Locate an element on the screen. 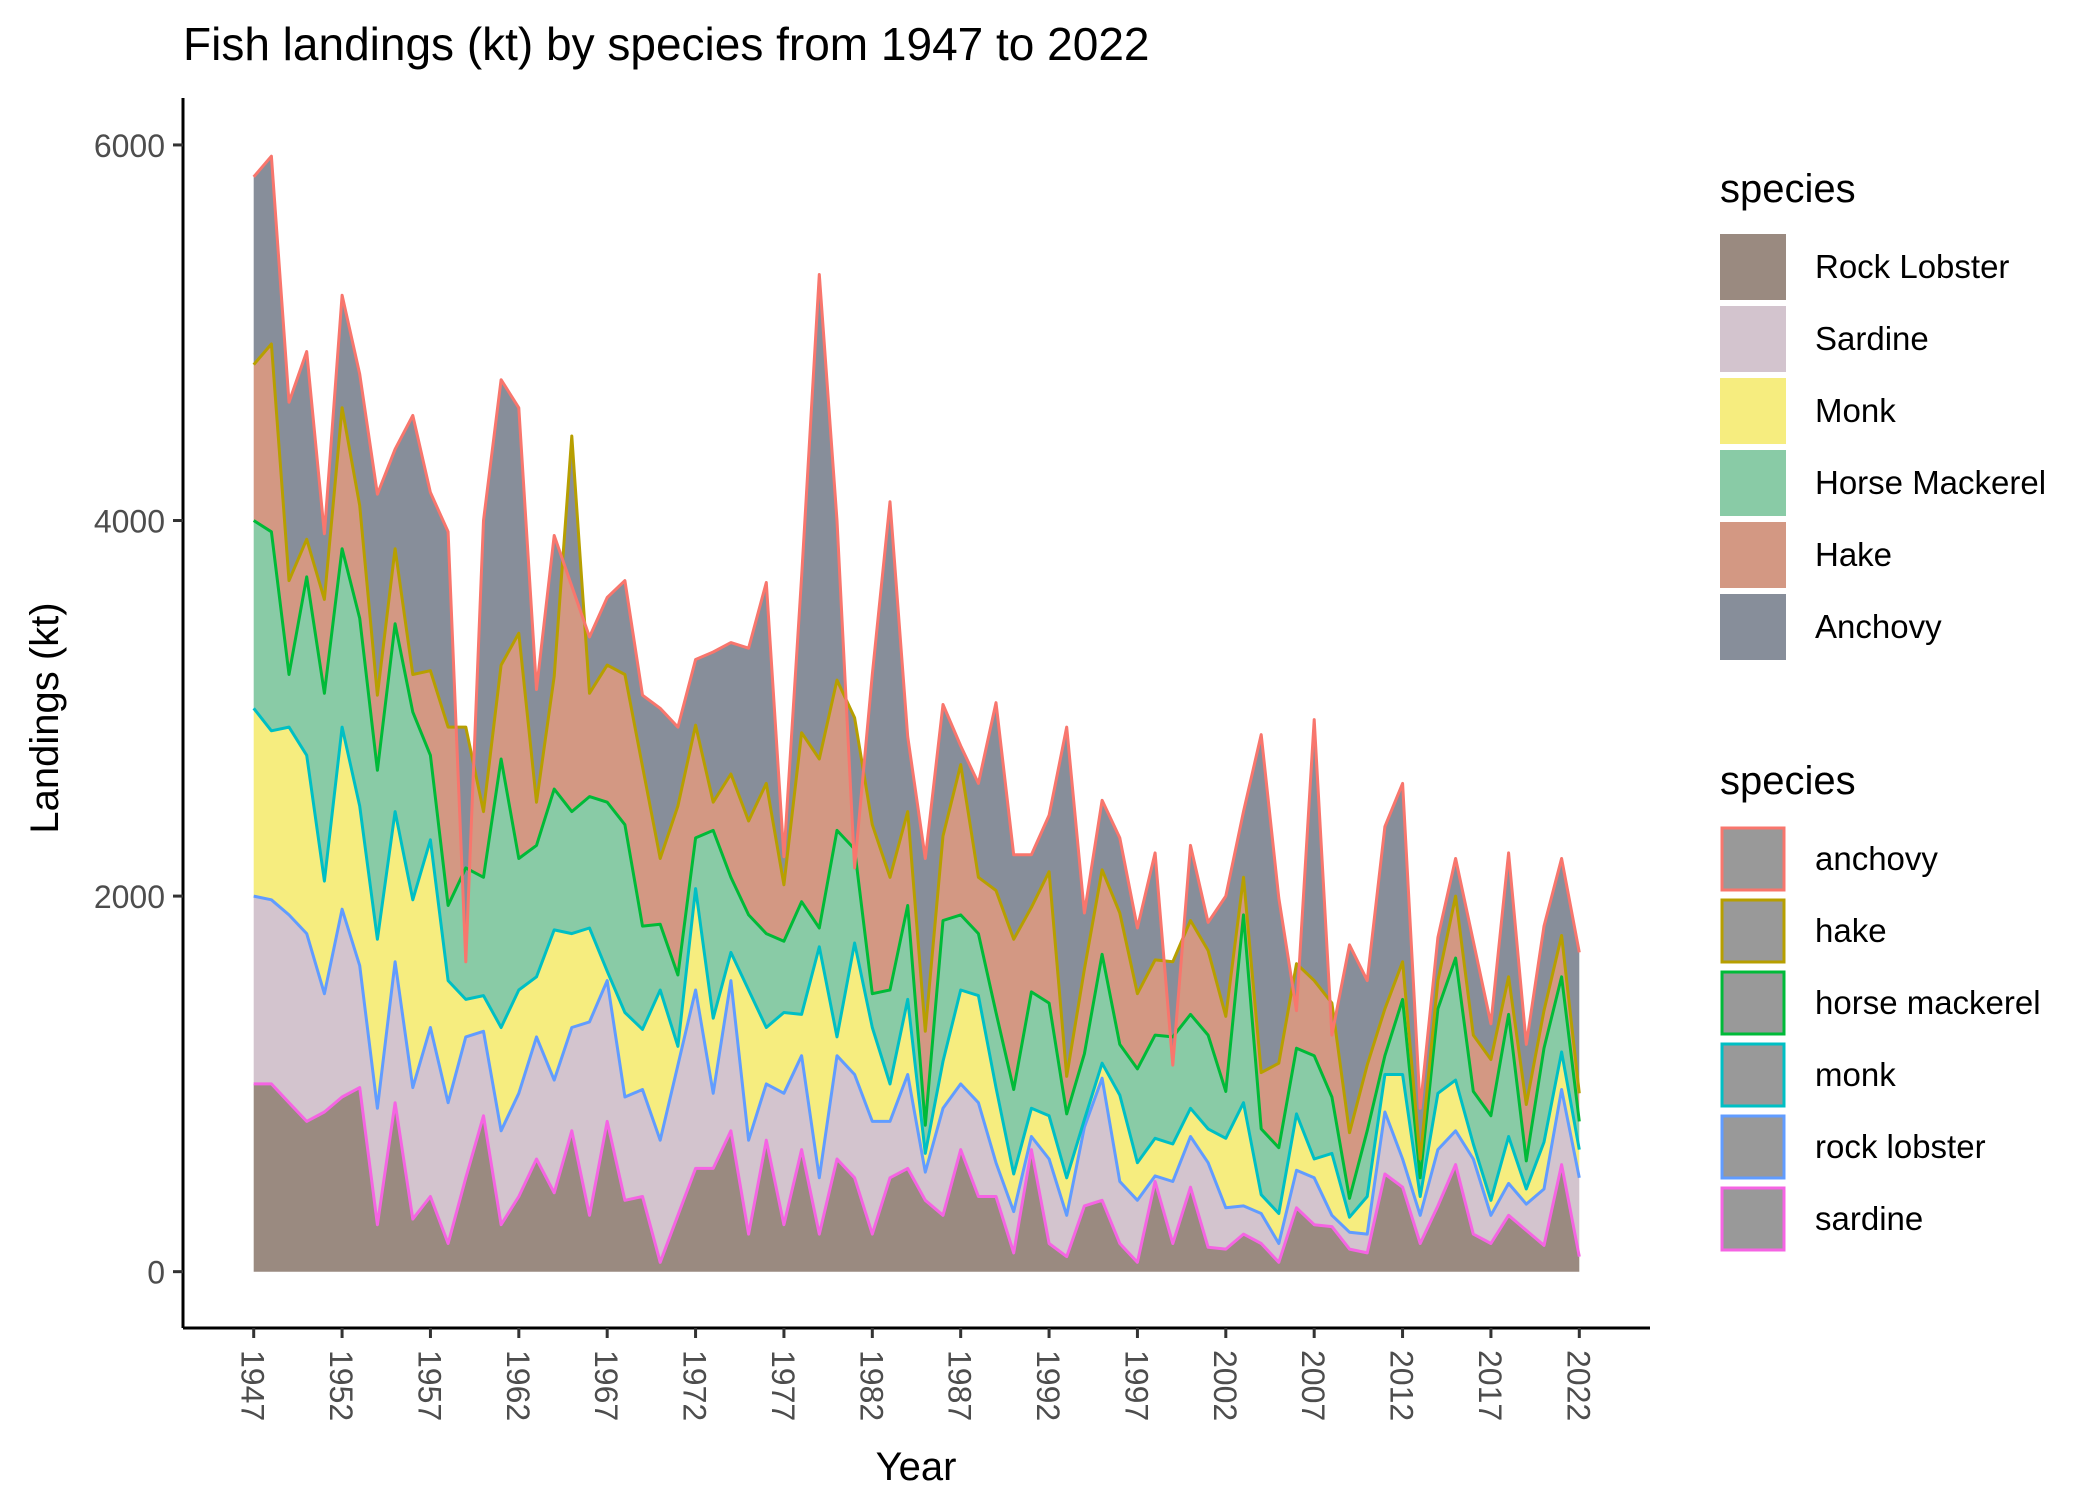 This screenshot has height=1500, width=2100. legend-label: hake is located at coordinates (1851, 930).